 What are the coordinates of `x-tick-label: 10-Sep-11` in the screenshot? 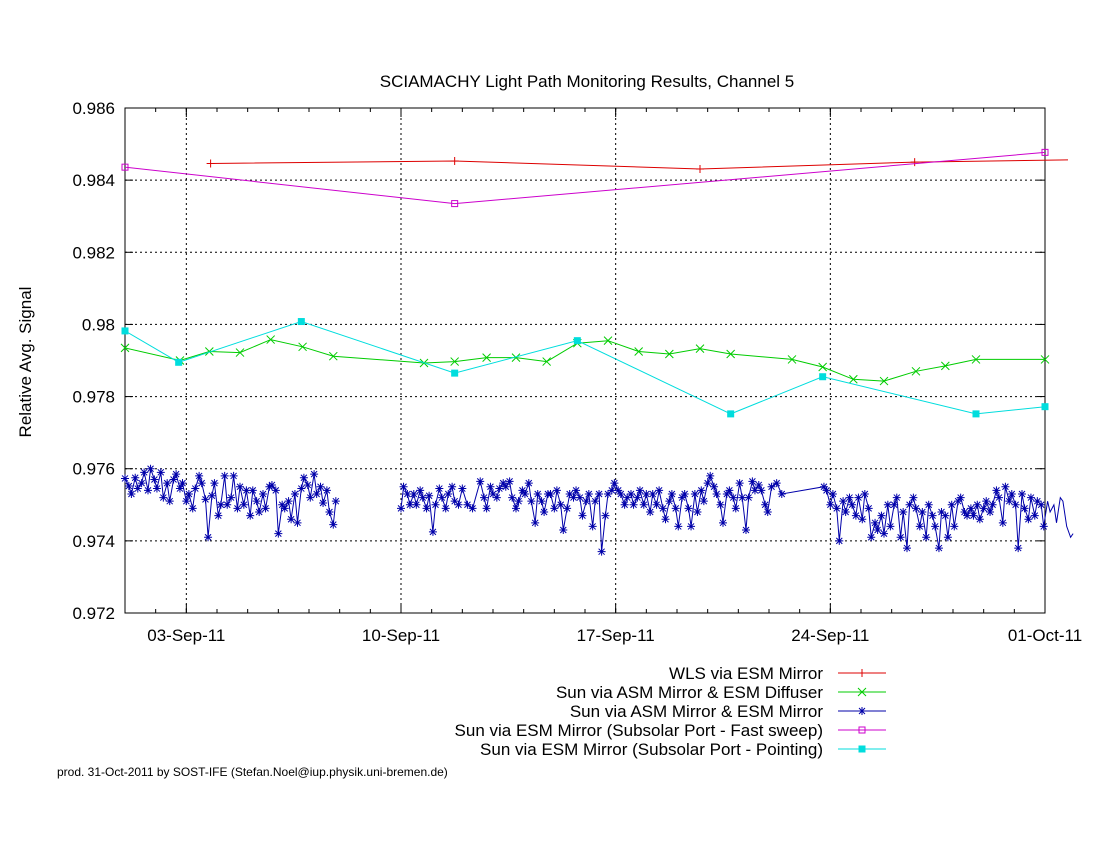 It's located at (401, 635).